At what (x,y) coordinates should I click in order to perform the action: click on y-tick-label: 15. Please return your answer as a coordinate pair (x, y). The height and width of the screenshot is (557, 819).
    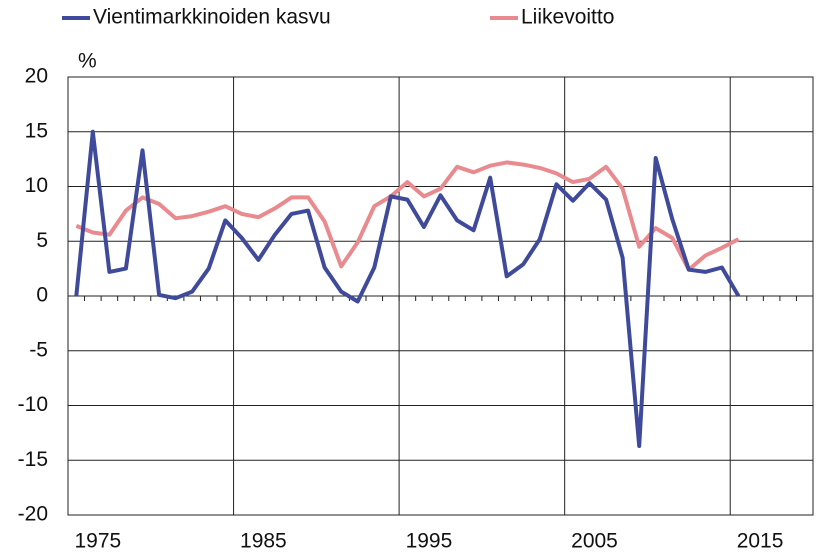
    Looking at the image, I should click on (36, 130).